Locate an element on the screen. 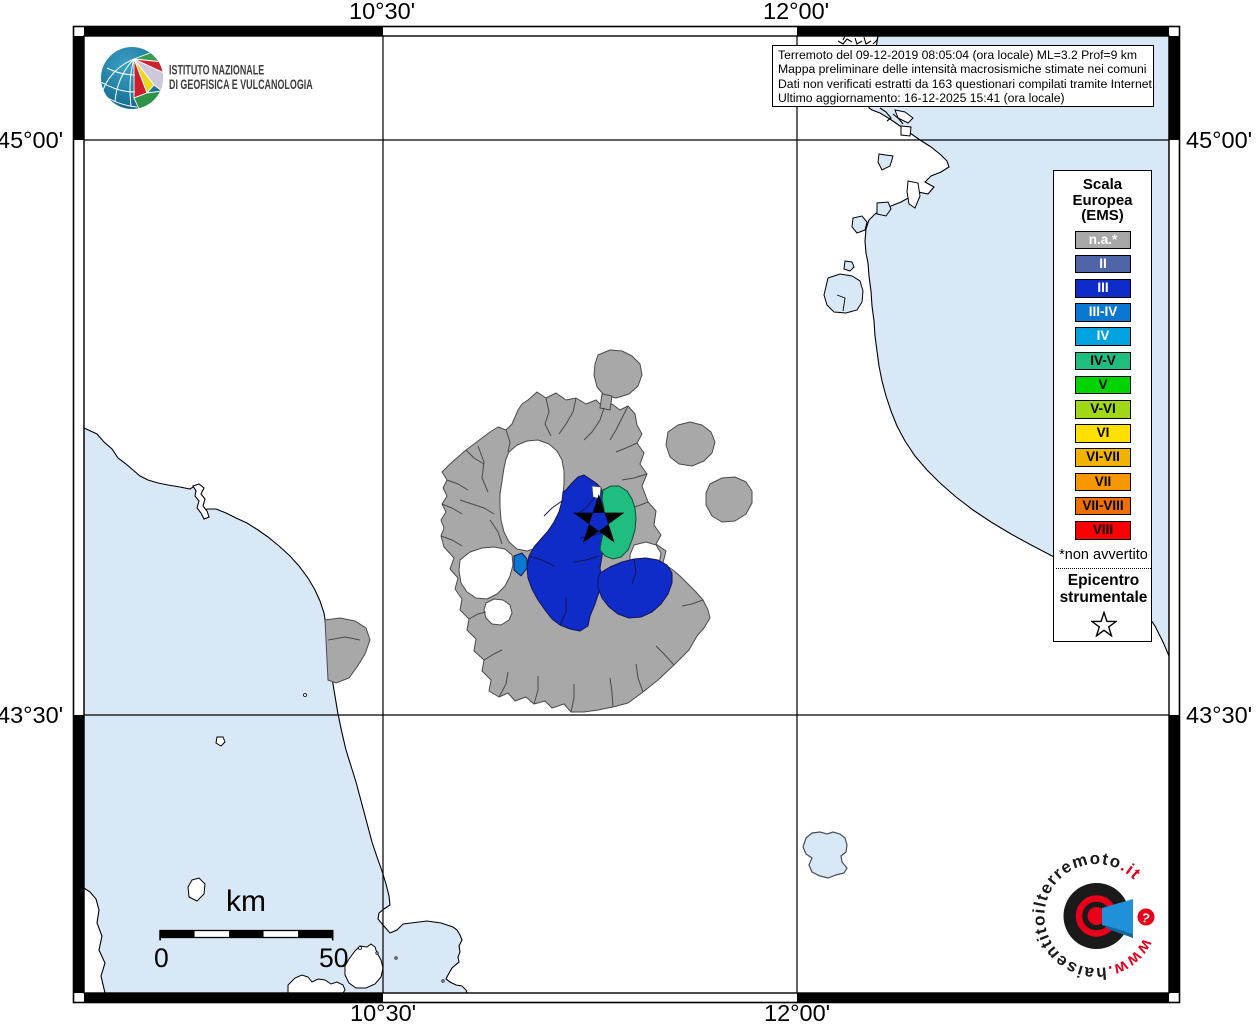  svg-text: DI GEOFISICA E VULCANOLOGIA is located at coordinates (241, 84).